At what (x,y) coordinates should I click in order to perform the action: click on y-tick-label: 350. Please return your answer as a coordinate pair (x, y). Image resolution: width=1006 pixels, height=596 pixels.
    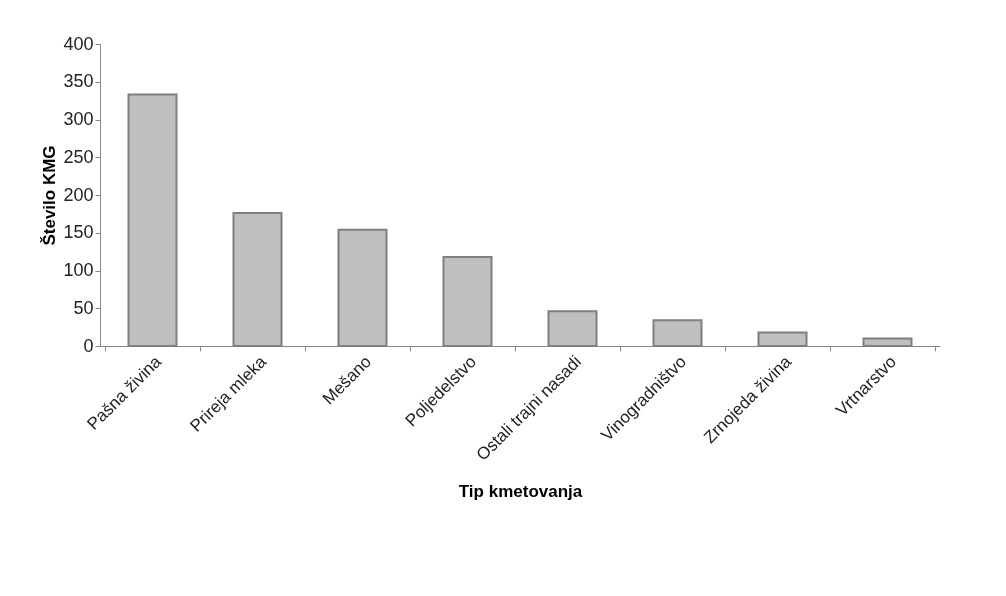
    Looking at the image, I should click on (78, 81).